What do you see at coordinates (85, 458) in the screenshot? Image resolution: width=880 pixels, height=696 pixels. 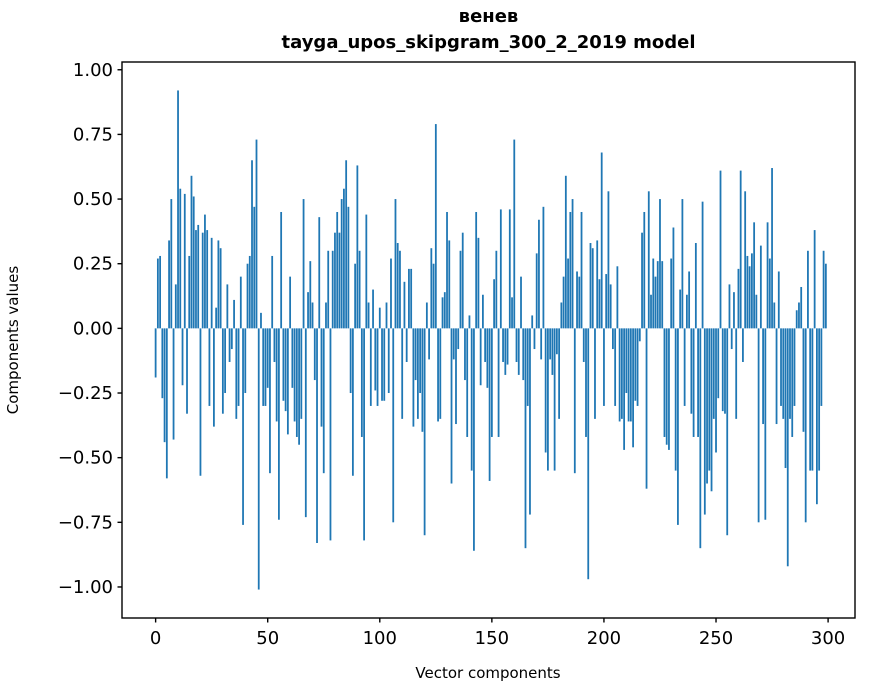 I see `y-tick-label: −0.50` at bounding box center [85, 458].